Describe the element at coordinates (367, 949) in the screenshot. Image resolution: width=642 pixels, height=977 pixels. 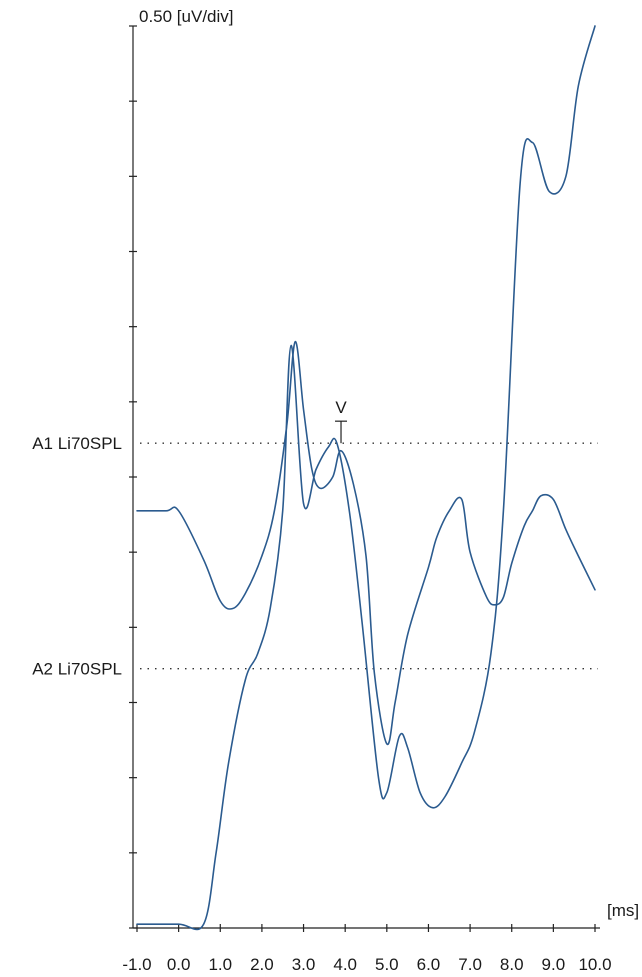
I see `x-axis-ticks: -1.0 0.0 1.0 2.0 3.0 4.0 5.0 6.0 7.0 8.0 9.0 10.0` at that location.